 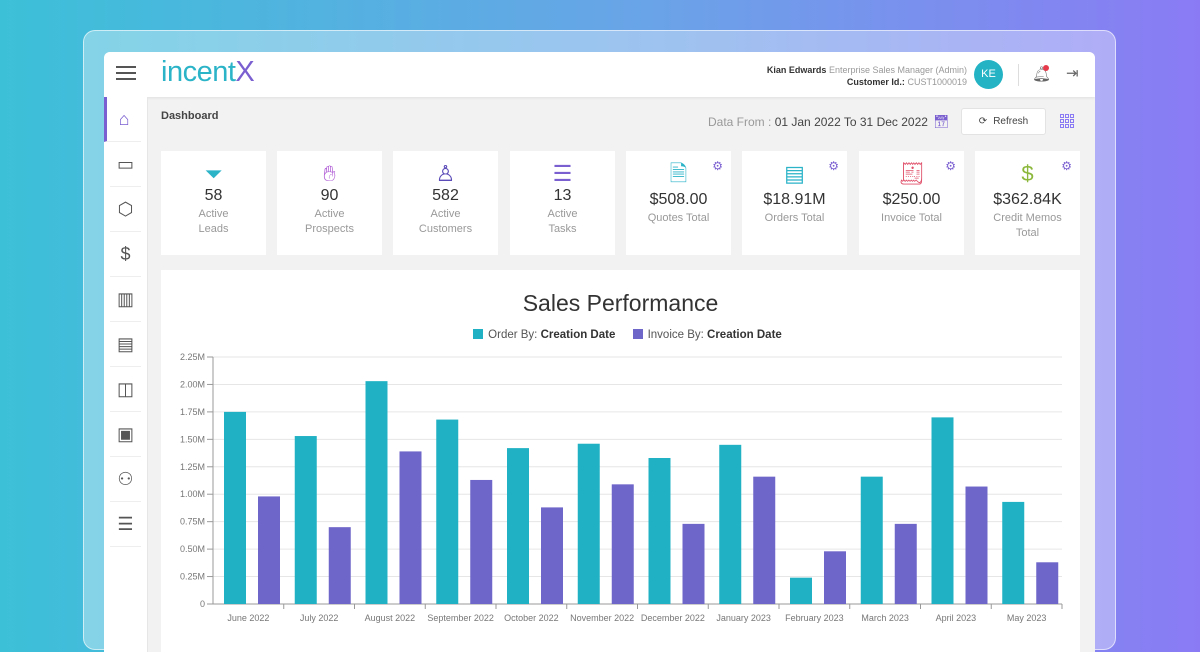 I want to click on sidebar-item-crm: ▭, so click(x=125, y=164).